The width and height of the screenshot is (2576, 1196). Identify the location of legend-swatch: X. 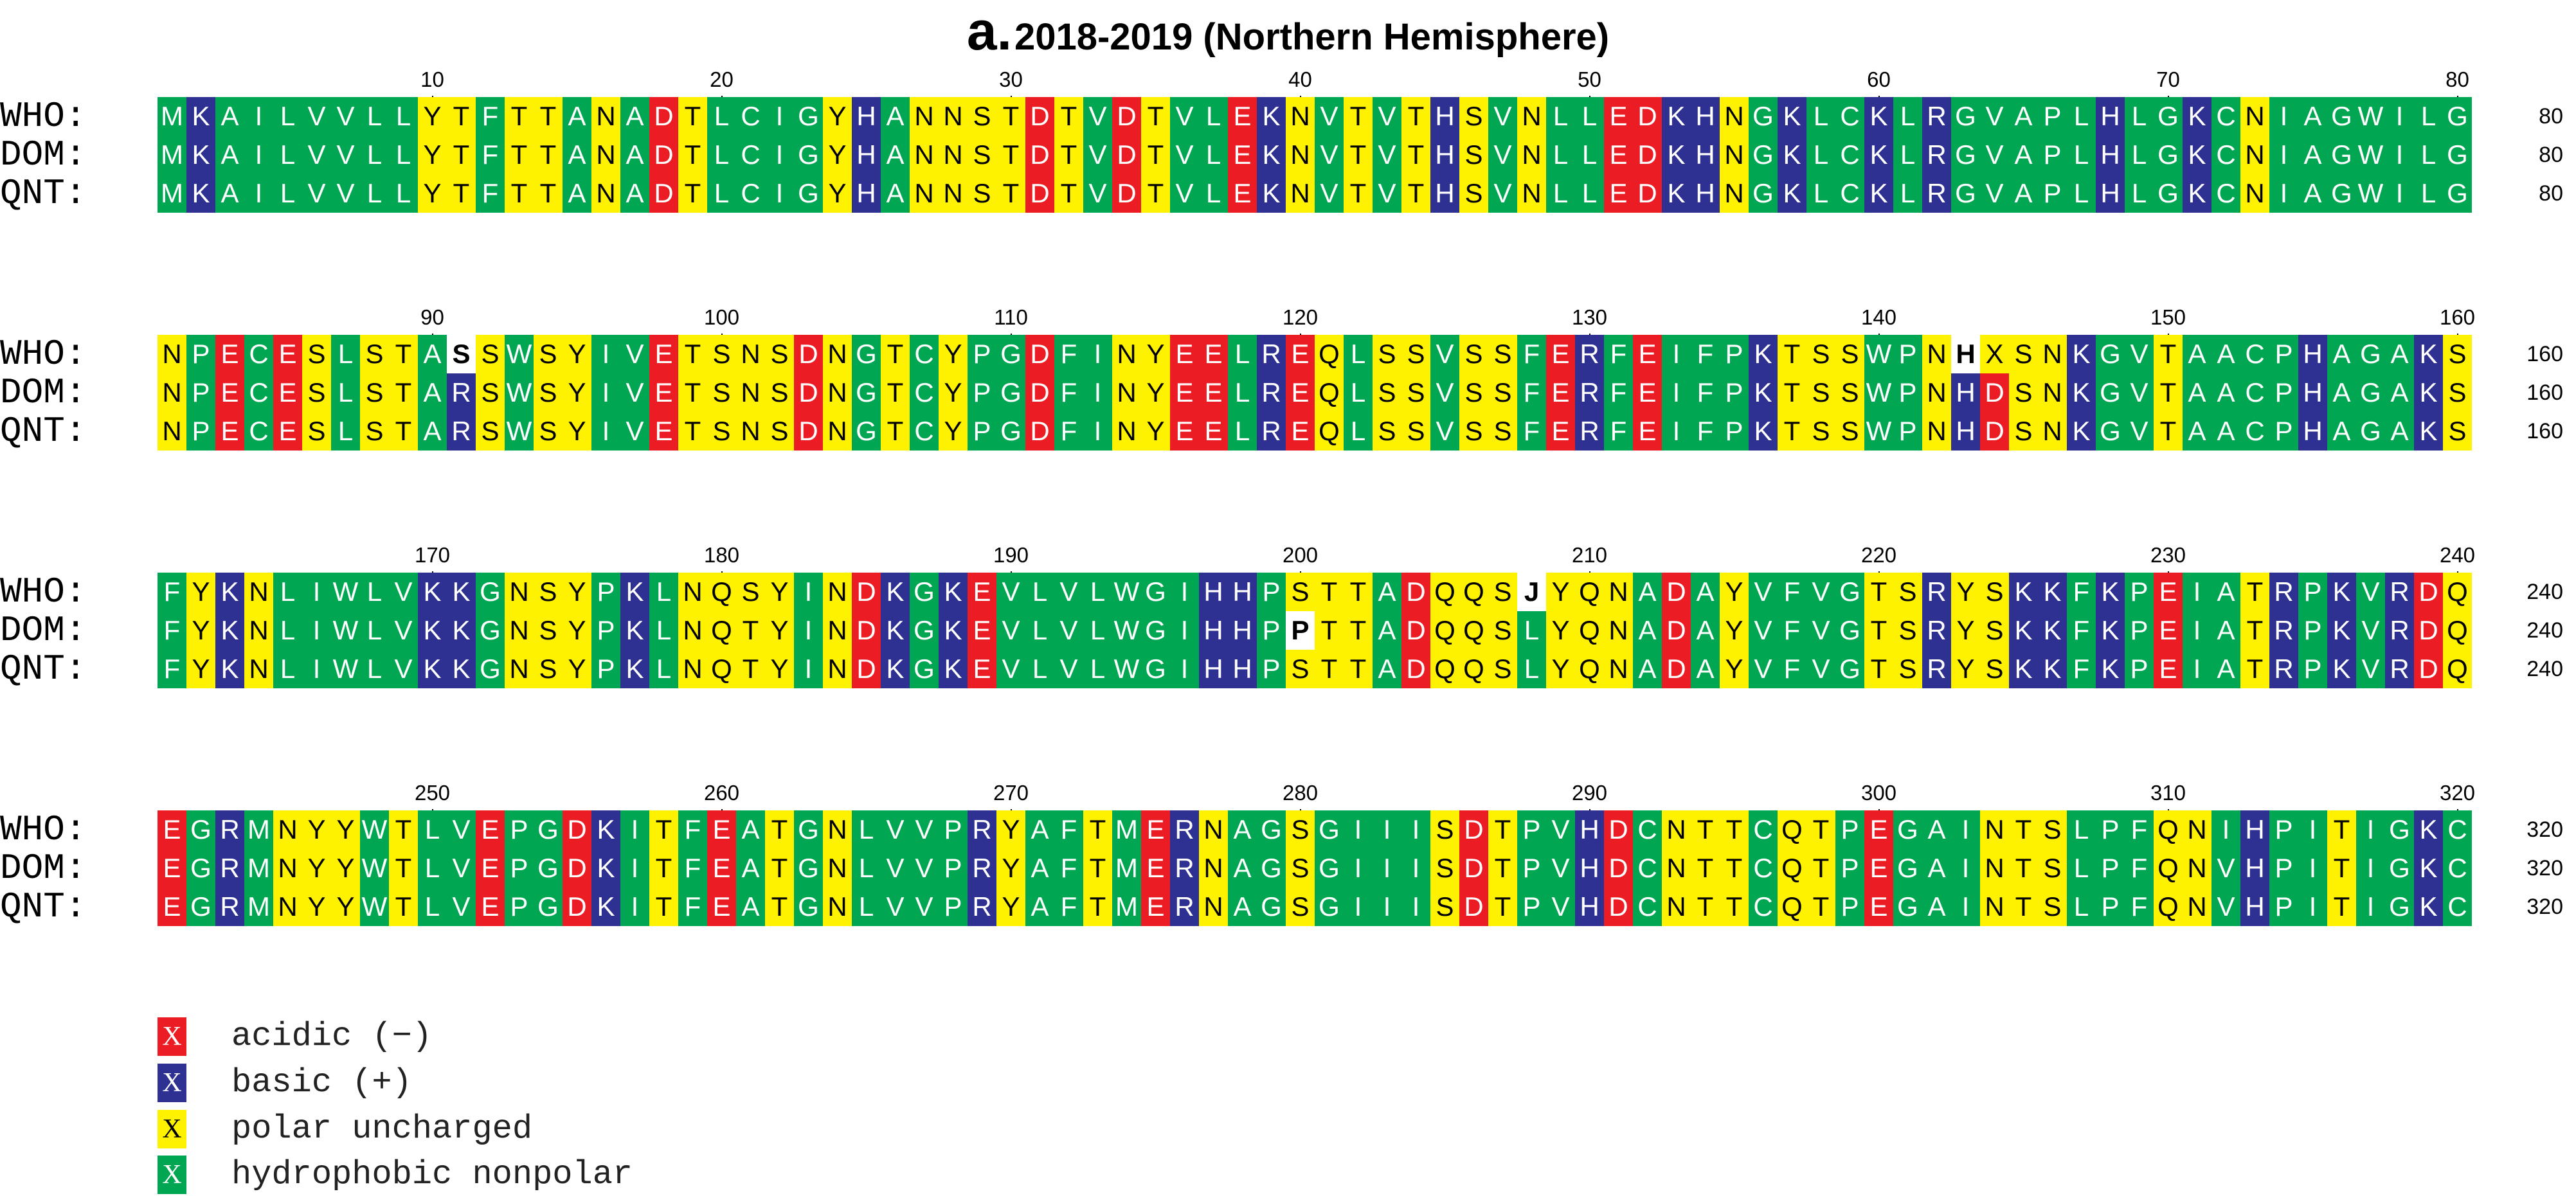
(172, 1083).